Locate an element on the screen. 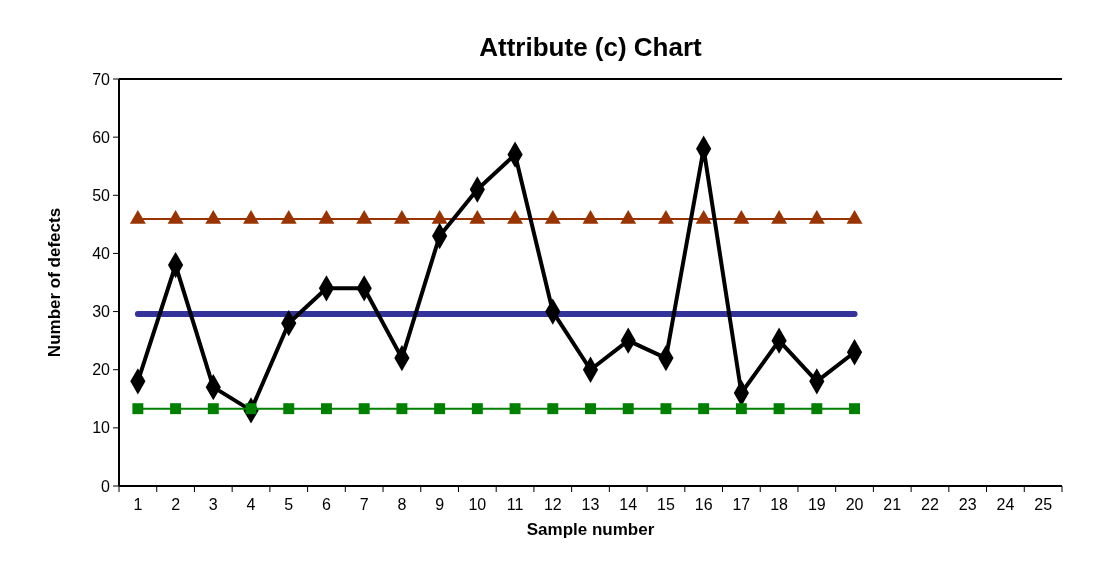 This screenshot has width=1107, height=561. y-tick-label: 40 is located at coordinates (101, 254).